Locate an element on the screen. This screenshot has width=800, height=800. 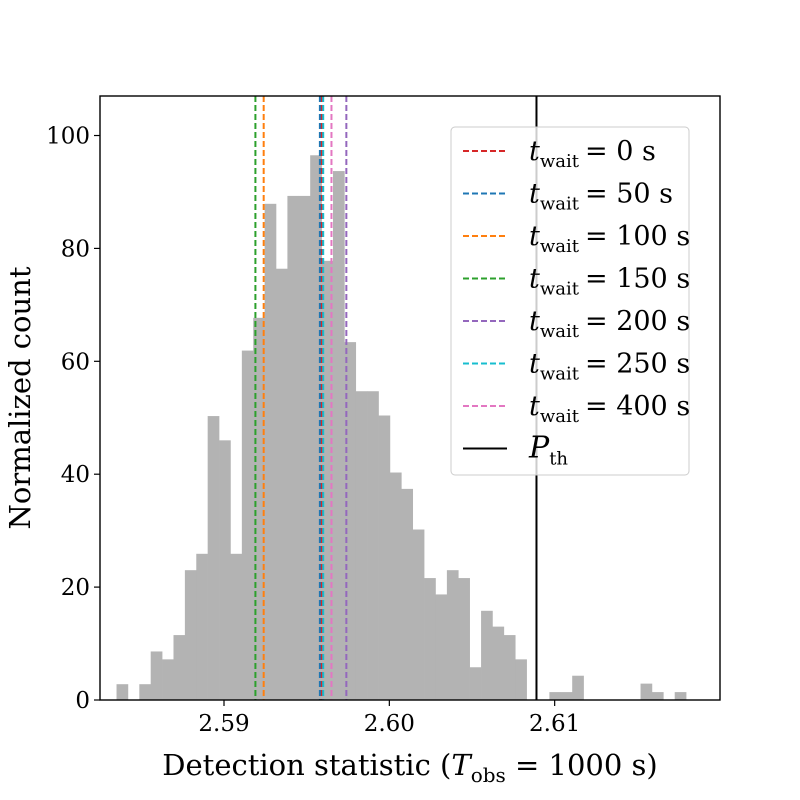
y-tick-label: 20 is located at coordinates (75, 588).